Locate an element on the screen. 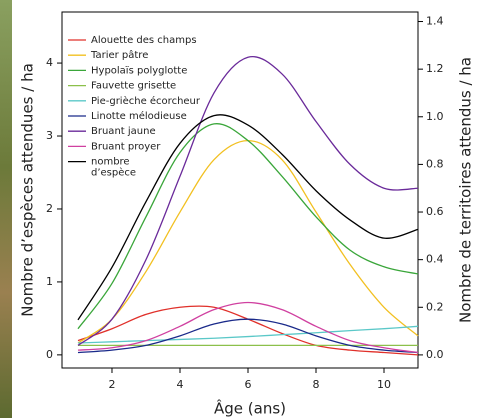 Image resolution: width=487 pixels, height=418 pixels. photo-strip is located at coordinates (6, 209).